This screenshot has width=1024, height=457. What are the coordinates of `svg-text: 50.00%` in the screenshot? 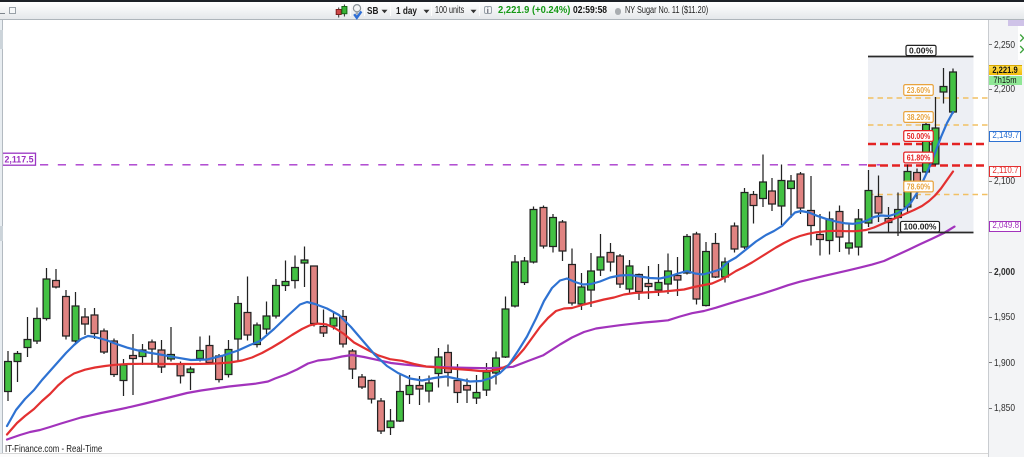 It's located at (919, 136).